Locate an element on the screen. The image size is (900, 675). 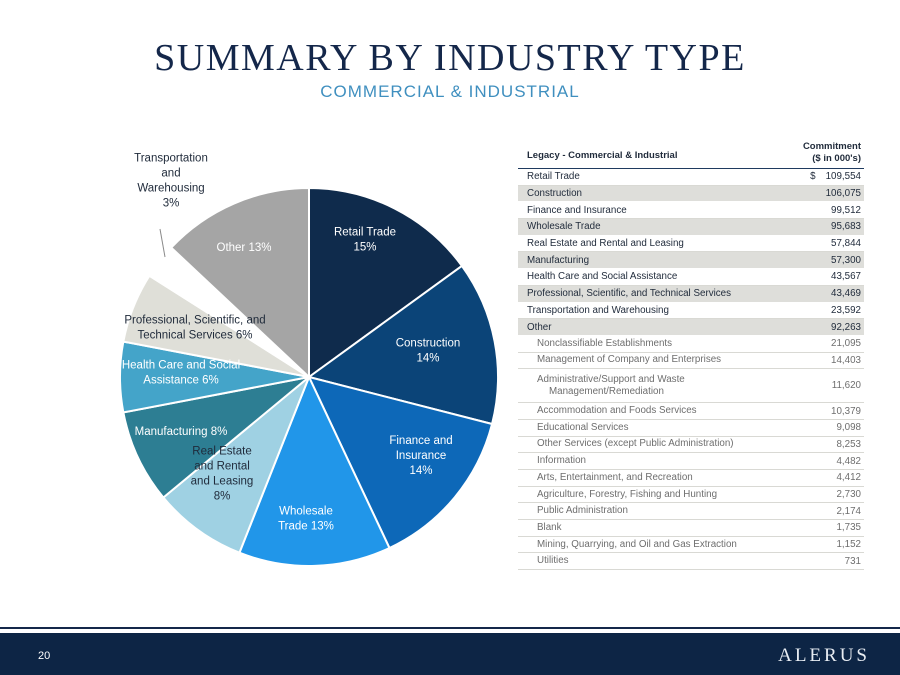
subrow-label: Utilities is located at coordinates (553, 561).